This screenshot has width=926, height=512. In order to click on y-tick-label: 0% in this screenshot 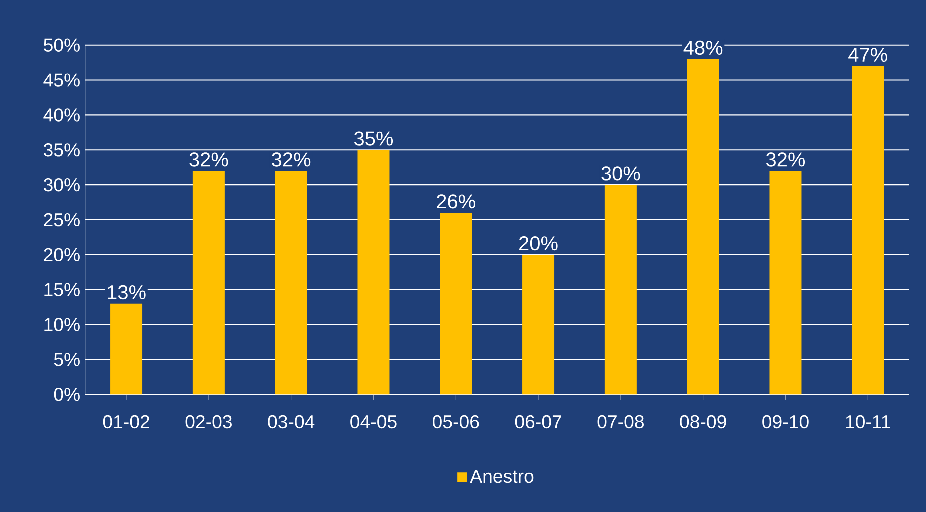, I will do `click(67, 395)`.